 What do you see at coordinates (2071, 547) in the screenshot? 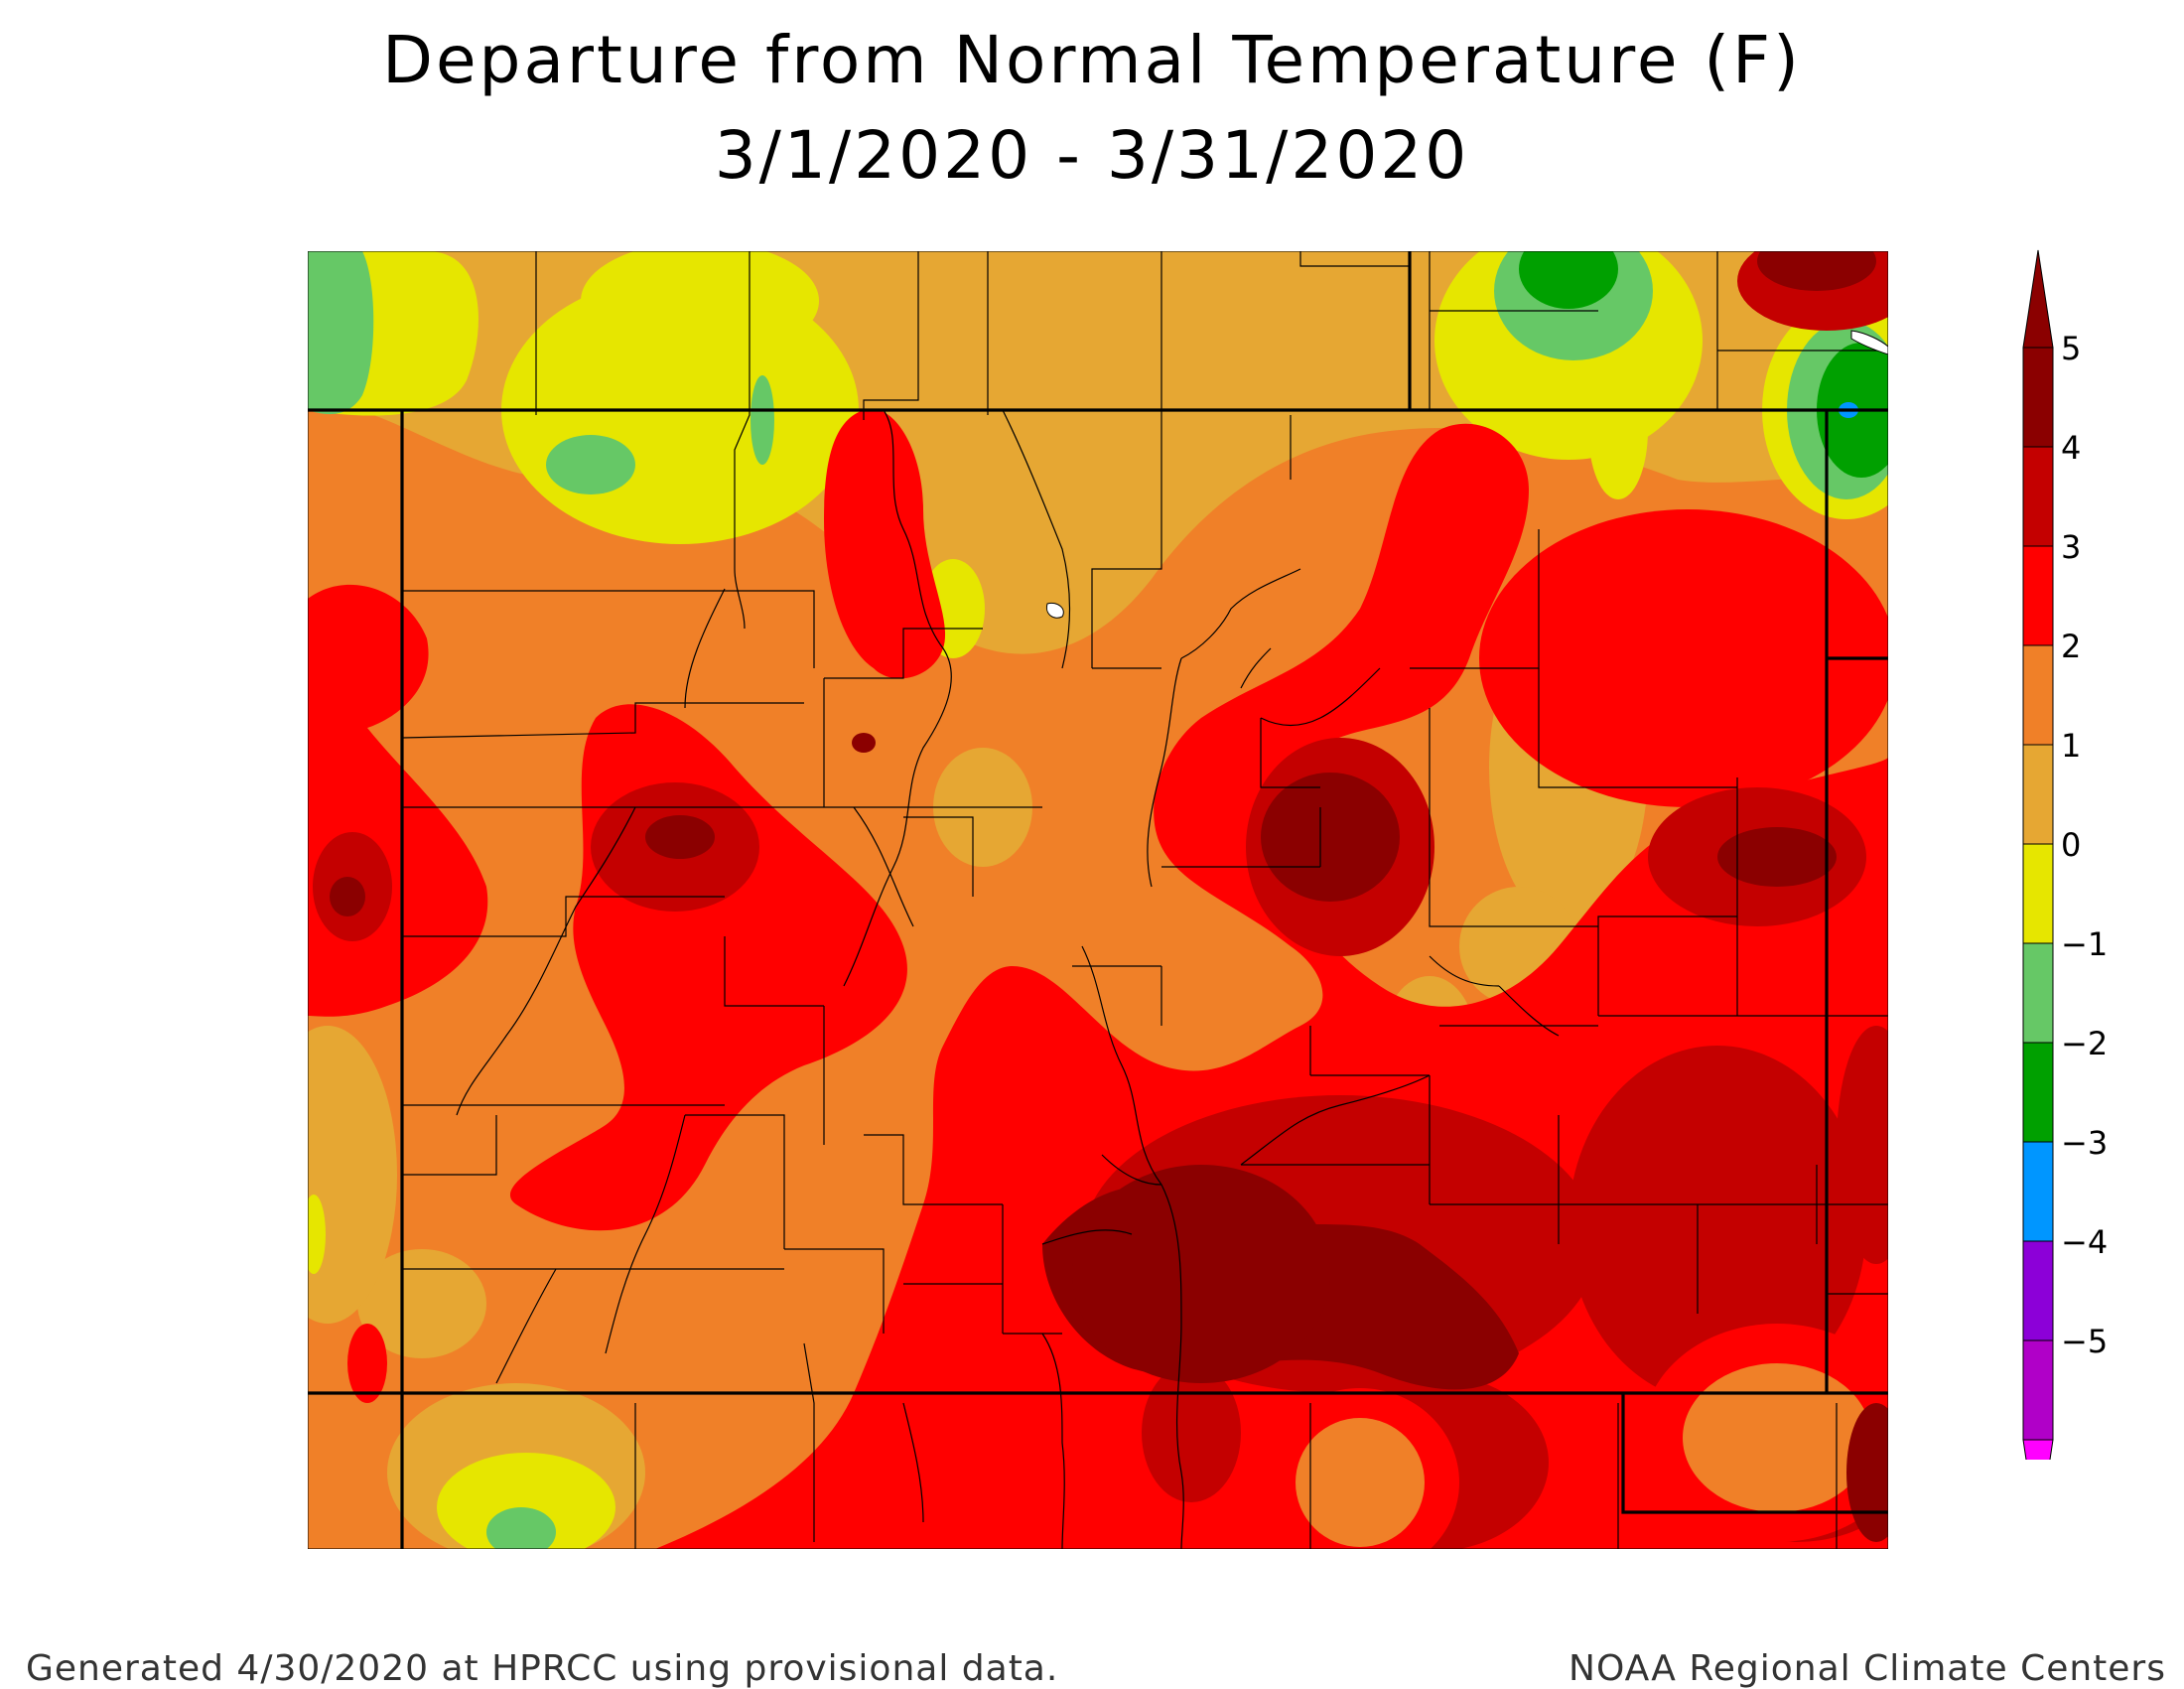
I see `legend-tick-label: 3` at bounding box center [2071, 547].